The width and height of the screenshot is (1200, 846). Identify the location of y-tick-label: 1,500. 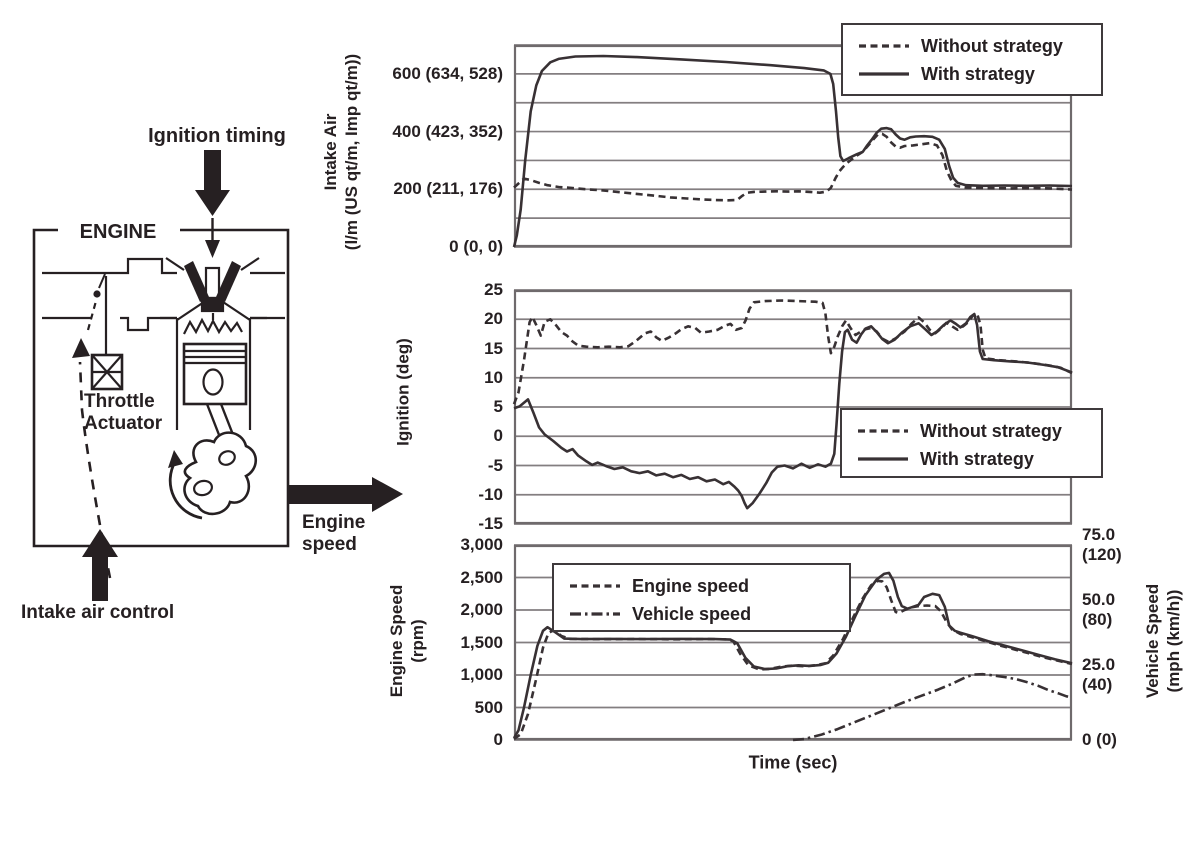
(481, 642).